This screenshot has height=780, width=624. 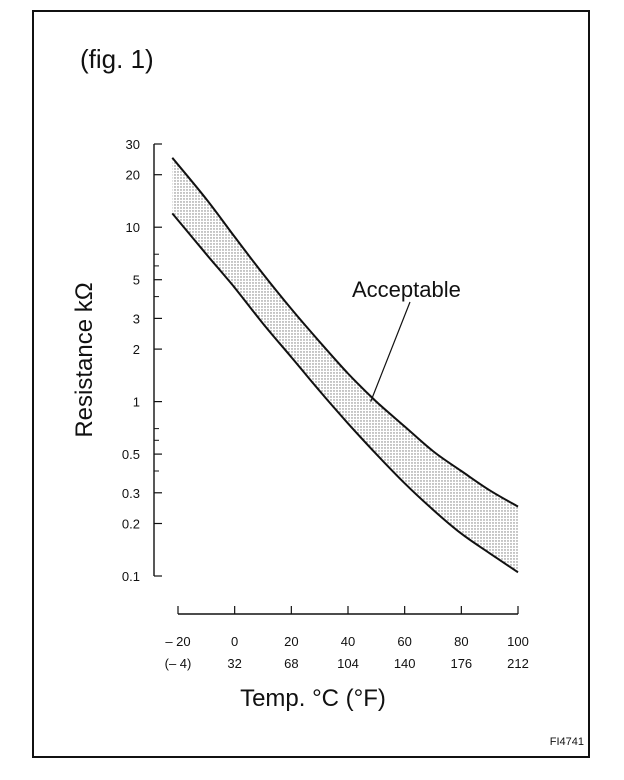 What do you see at coordinates (177, 641) in the screenshot?
I see `x-tick-label-celsius: – 20` at bounding box center [177, 641].